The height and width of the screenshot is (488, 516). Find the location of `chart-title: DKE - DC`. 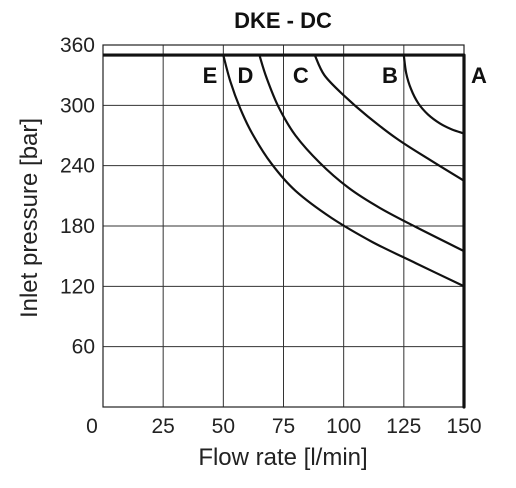

chart-title: DKE - DC is located at coordinates (283, 20).